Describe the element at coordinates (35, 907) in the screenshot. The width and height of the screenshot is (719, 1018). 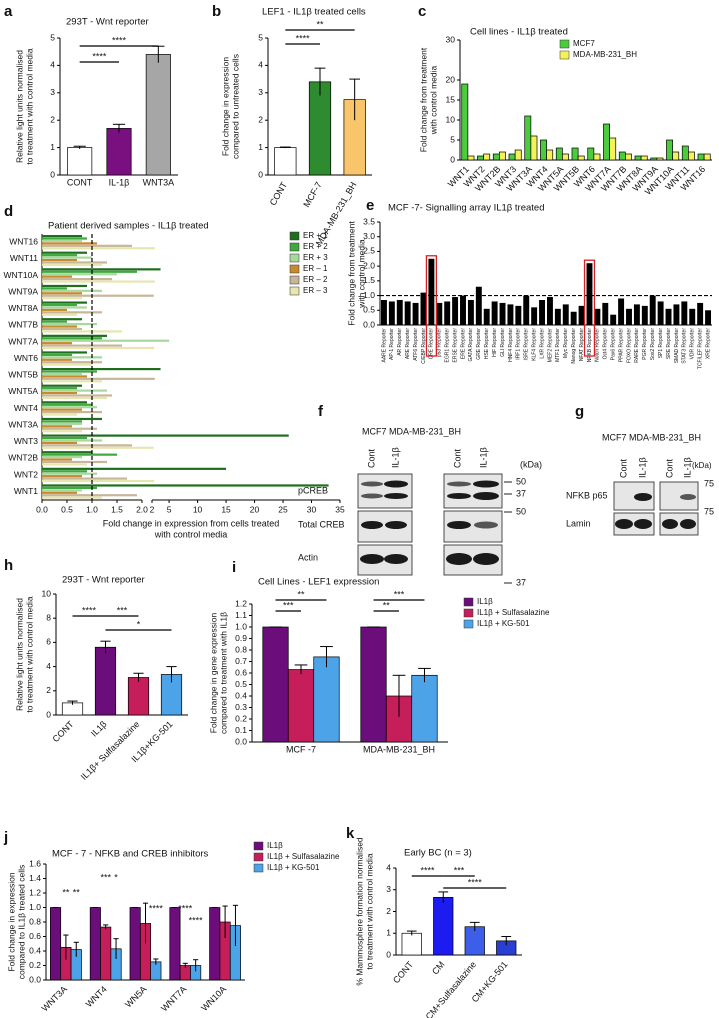
I see `y-tick-label: 1.0` at that location.